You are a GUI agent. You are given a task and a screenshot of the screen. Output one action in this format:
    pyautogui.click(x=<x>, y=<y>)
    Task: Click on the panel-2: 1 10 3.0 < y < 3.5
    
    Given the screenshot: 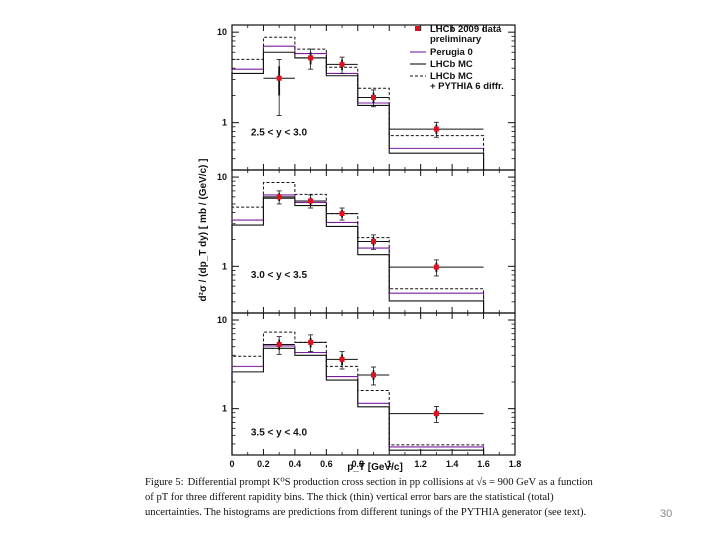 What is the action you would take?
    pyautogui.click(x=366, y=241)
    